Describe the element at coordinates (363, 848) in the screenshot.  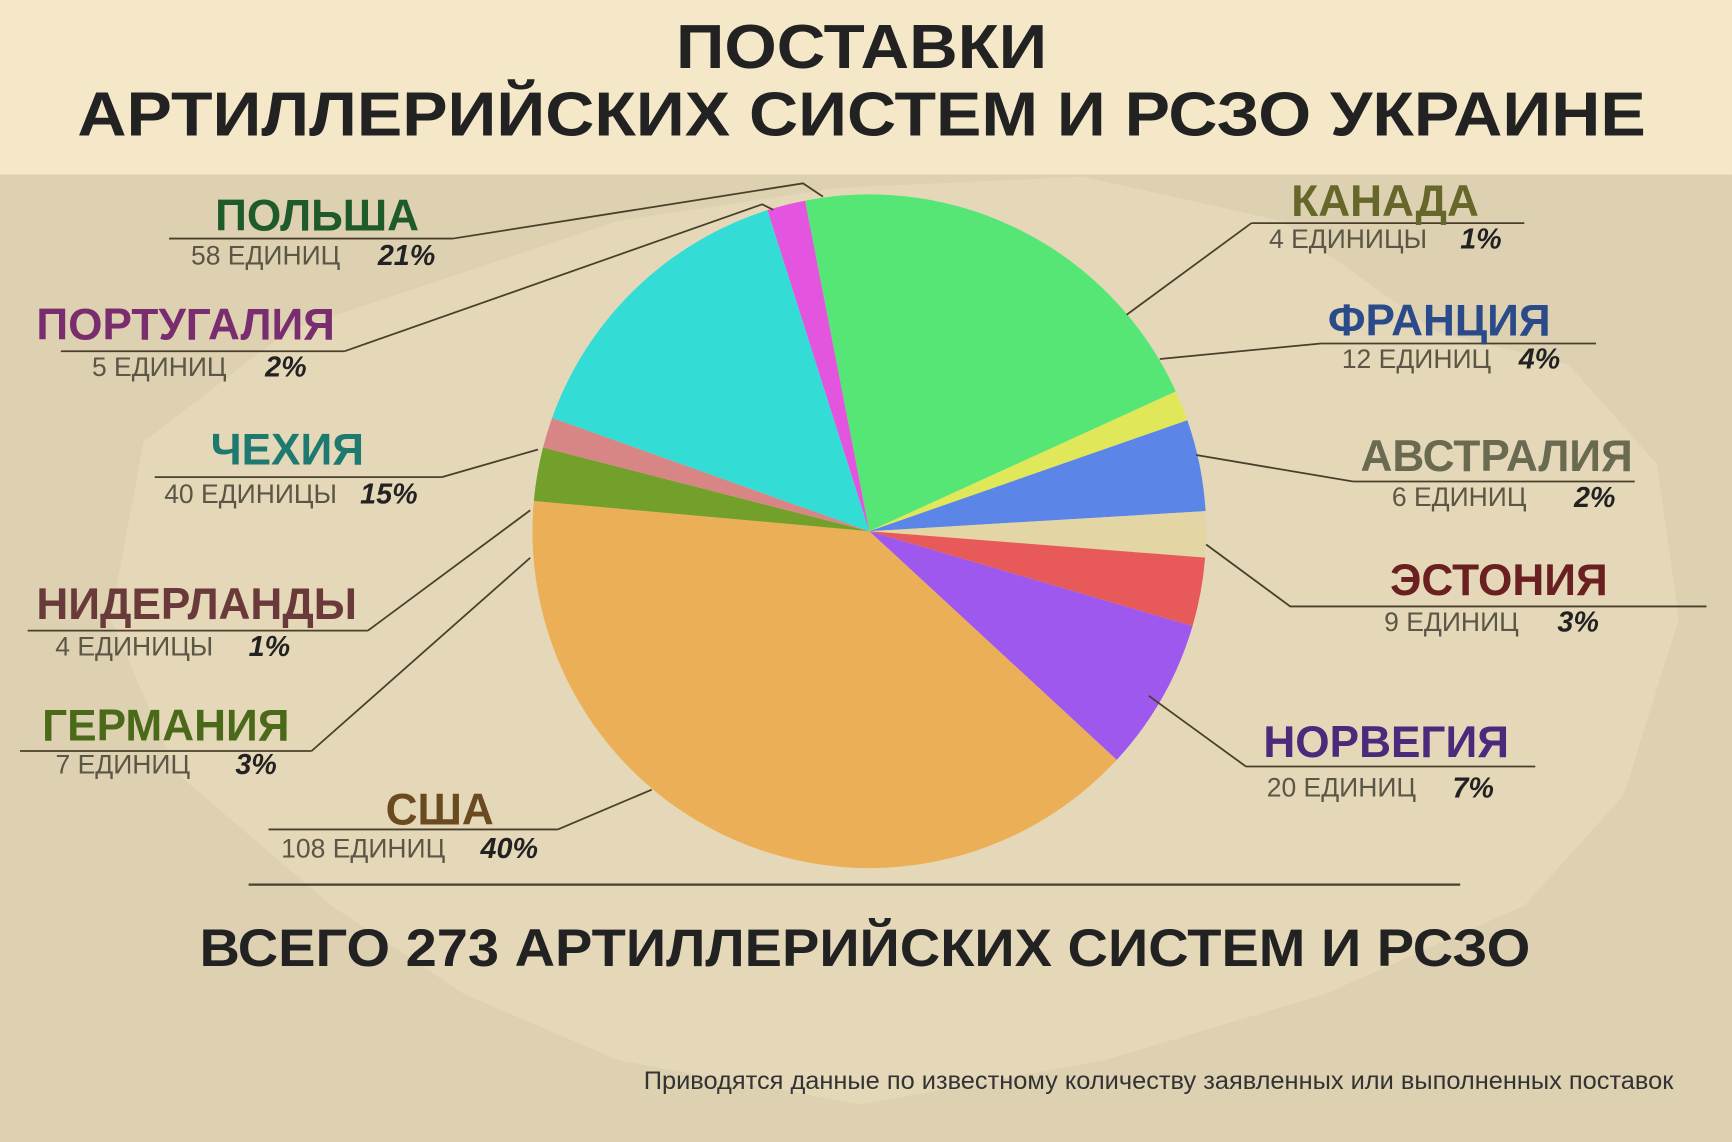
I see `value-label: 108 ЕДИНИЦ` at that location.